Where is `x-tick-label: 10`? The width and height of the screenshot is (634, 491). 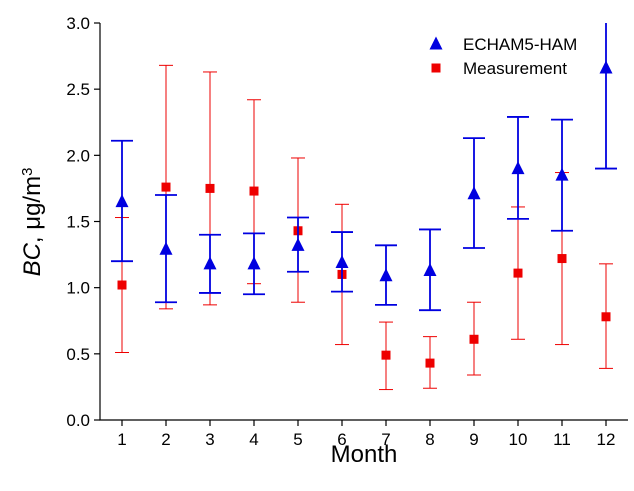
x-tick-label: 10 is located at coordinates (518, 439).